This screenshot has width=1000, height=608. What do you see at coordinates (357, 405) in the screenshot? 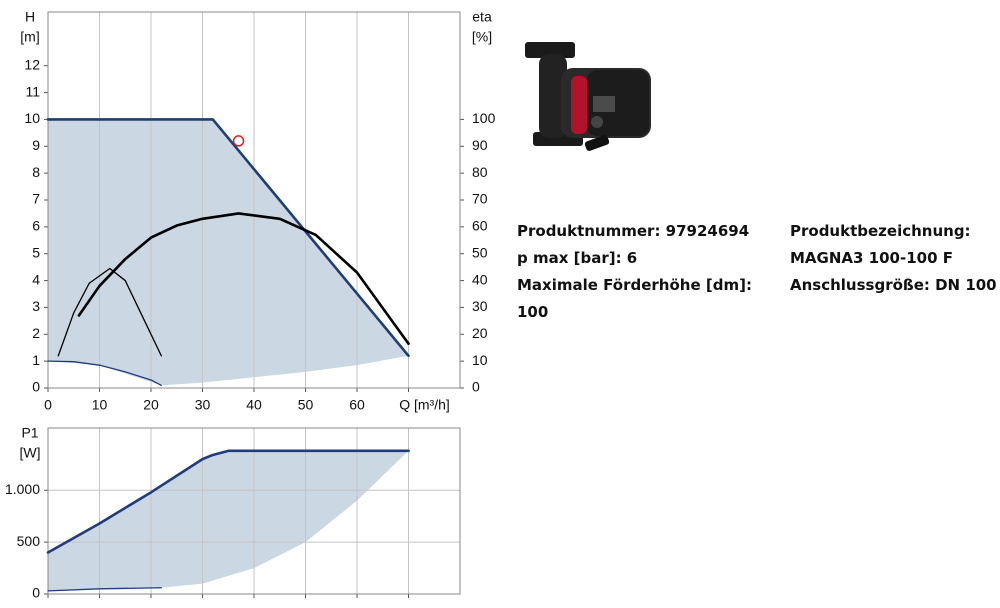
I see `x-tick-label: 60` at bounding box center [357, 405].